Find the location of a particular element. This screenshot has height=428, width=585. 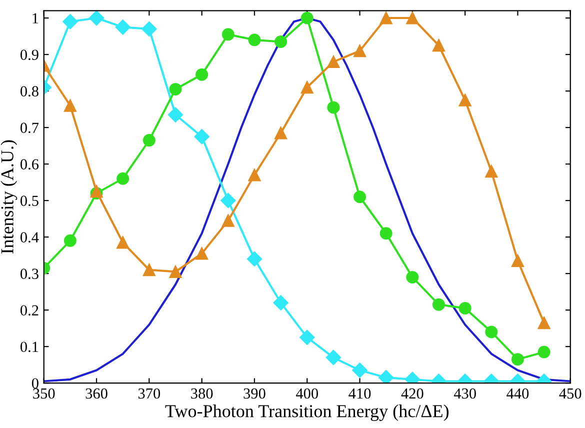

x-tick-label: 360 is located at coordinates (97, 393).